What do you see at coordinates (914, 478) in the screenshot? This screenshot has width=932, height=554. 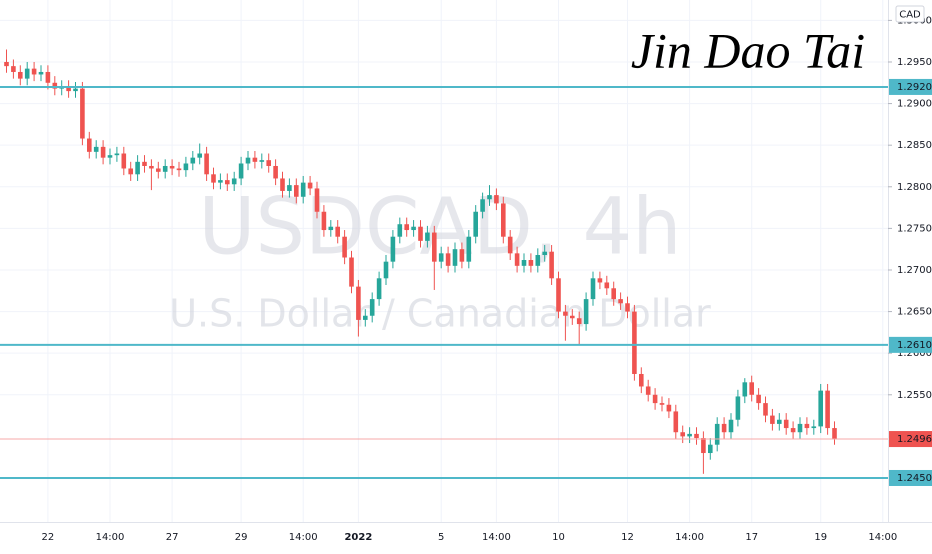 I see `level-label: 1.24500` at bounding box center [914, 478].